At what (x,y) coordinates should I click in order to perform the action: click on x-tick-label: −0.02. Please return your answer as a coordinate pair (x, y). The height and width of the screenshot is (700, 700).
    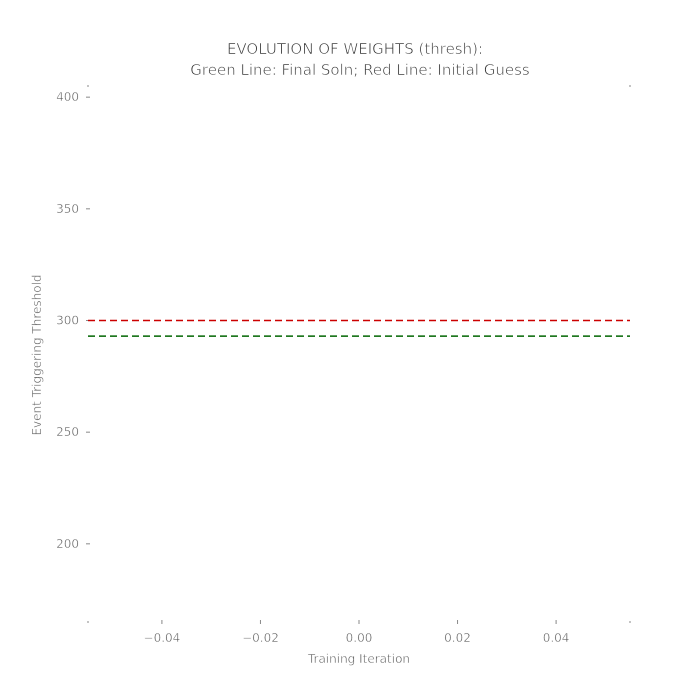
    Looking at the image, I should click on (260, 638).